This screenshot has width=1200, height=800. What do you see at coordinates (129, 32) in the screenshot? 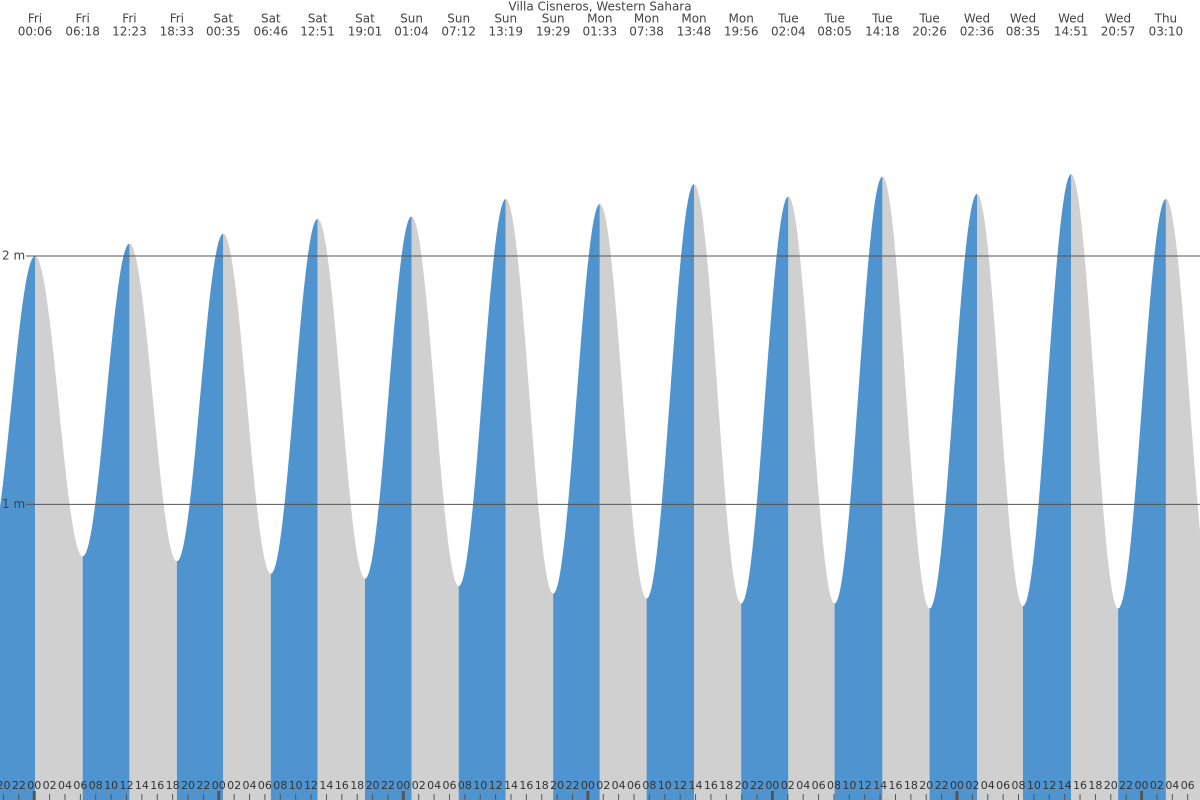
I see `extreme-time: 12:23` at bounding box center [129, 32].